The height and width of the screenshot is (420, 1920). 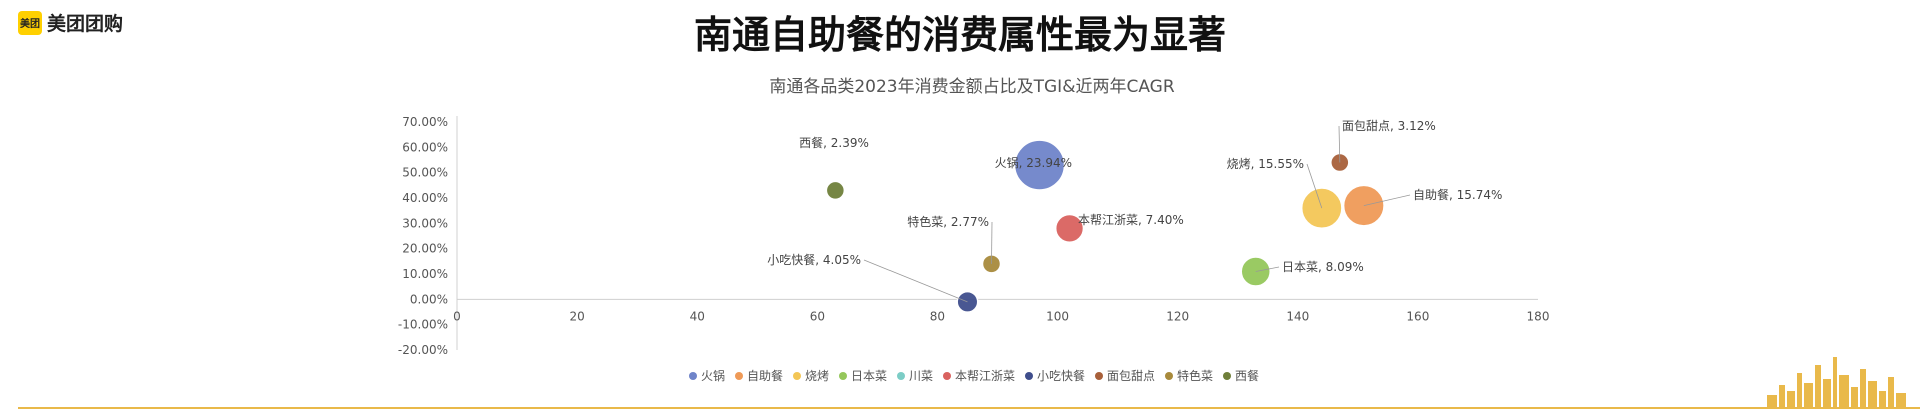 What do you see at coordinates (423, 350) in the screenshot?
I see `y-tick-label: -20.00%` at bounding box center [423, 350].